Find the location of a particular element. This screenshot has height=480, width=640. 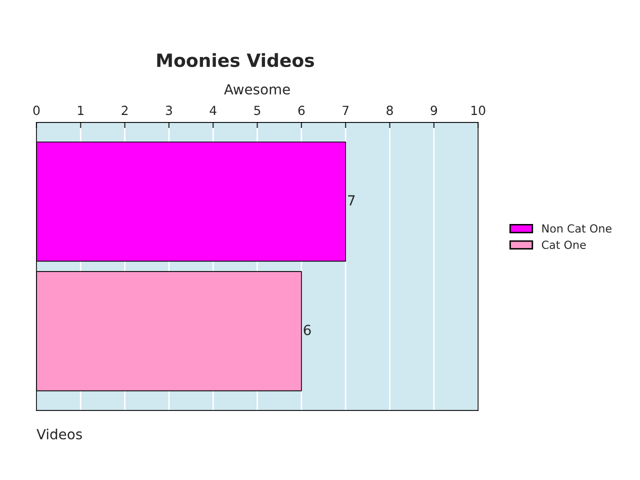

x-tick-label: 0 is located at coordinates (36, 111).